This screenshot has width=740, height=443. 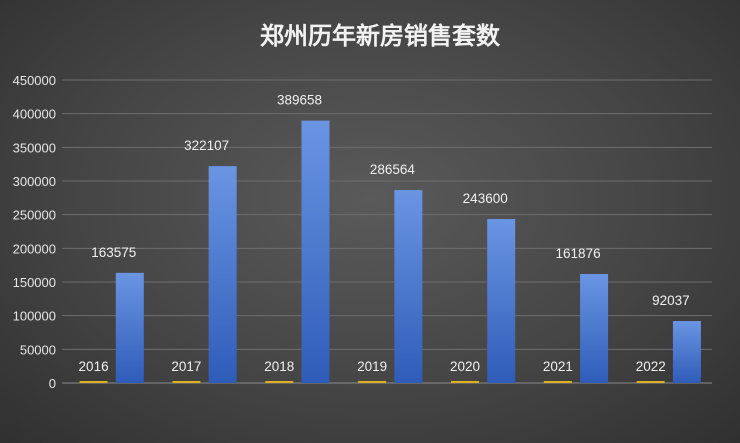 What do you see at coordinates (34, 215) in the screenshot?
I see `y-tick-label: 250000` at bounding box center [34, 215].